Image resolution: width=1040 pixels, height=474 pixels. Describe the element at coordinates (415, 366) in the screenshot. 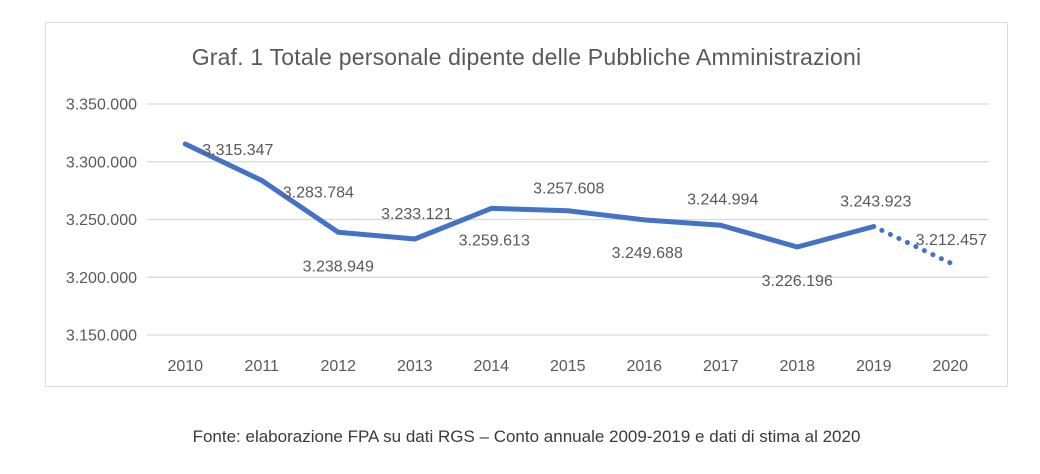

I see `x-axis-tick-label: 2013` at that location.